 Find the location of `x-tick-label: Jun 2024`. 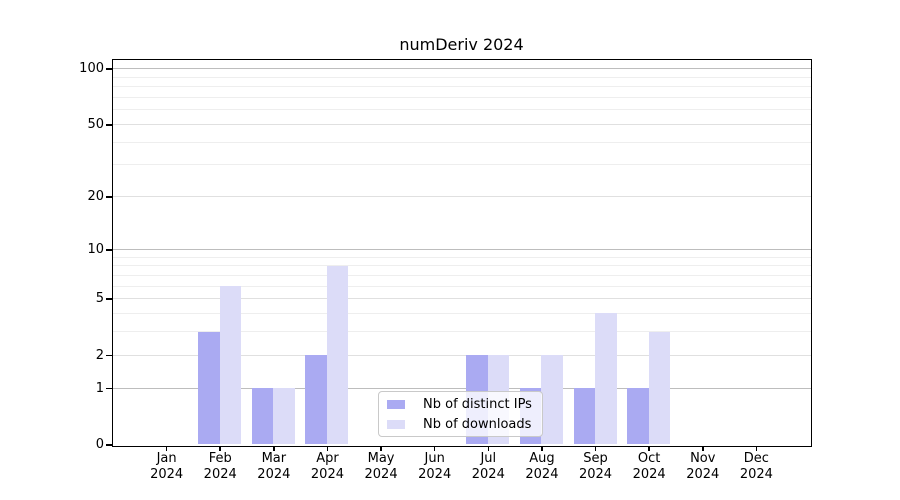

x-tick-label: Jun 2024 is located at coordinates (435, 467).